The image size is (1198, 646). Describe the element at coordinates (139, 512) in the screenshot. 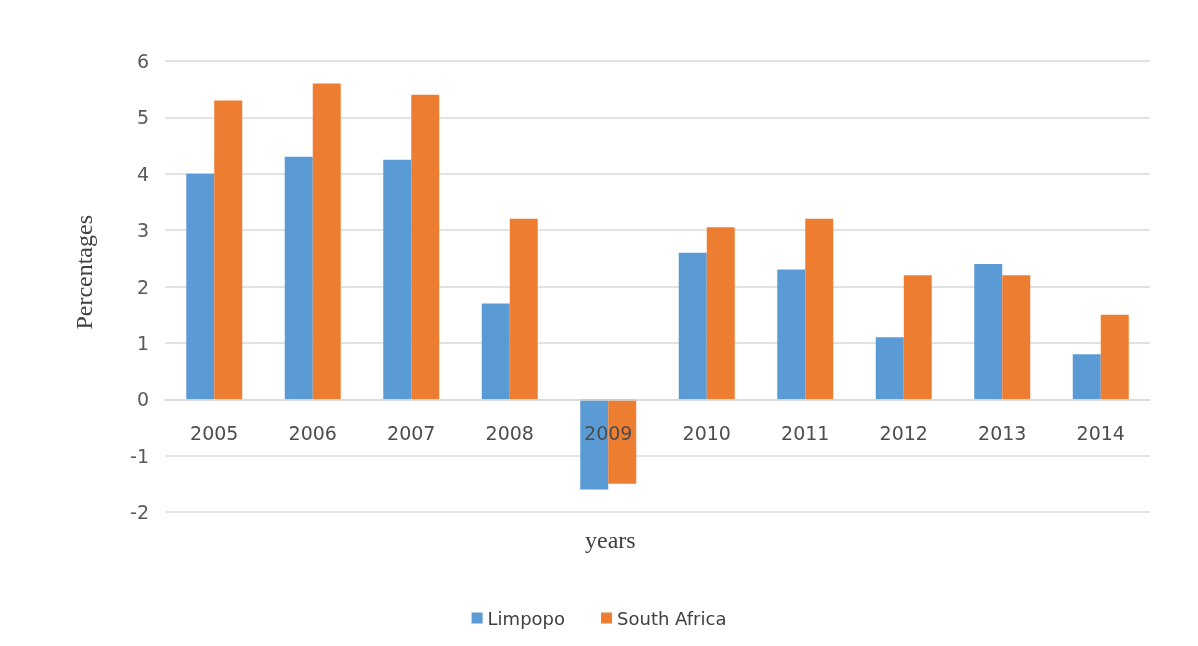

I see `y-tick-label: -2` at that location.